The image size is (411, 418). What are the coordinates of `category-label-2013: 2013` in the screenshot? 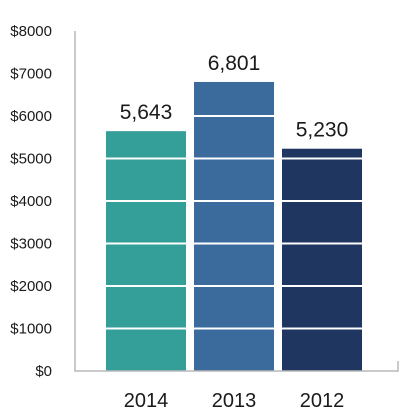 It's located at (234, 401).